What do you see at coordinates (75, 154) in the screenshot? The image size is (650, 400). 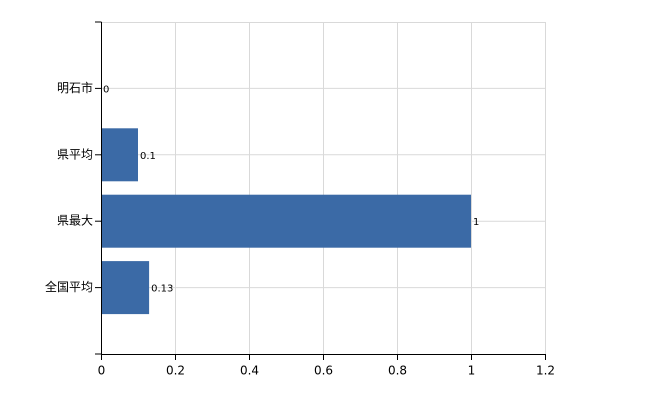 I see `y-tick-label: 県平均` at bounding box center [75, 154].